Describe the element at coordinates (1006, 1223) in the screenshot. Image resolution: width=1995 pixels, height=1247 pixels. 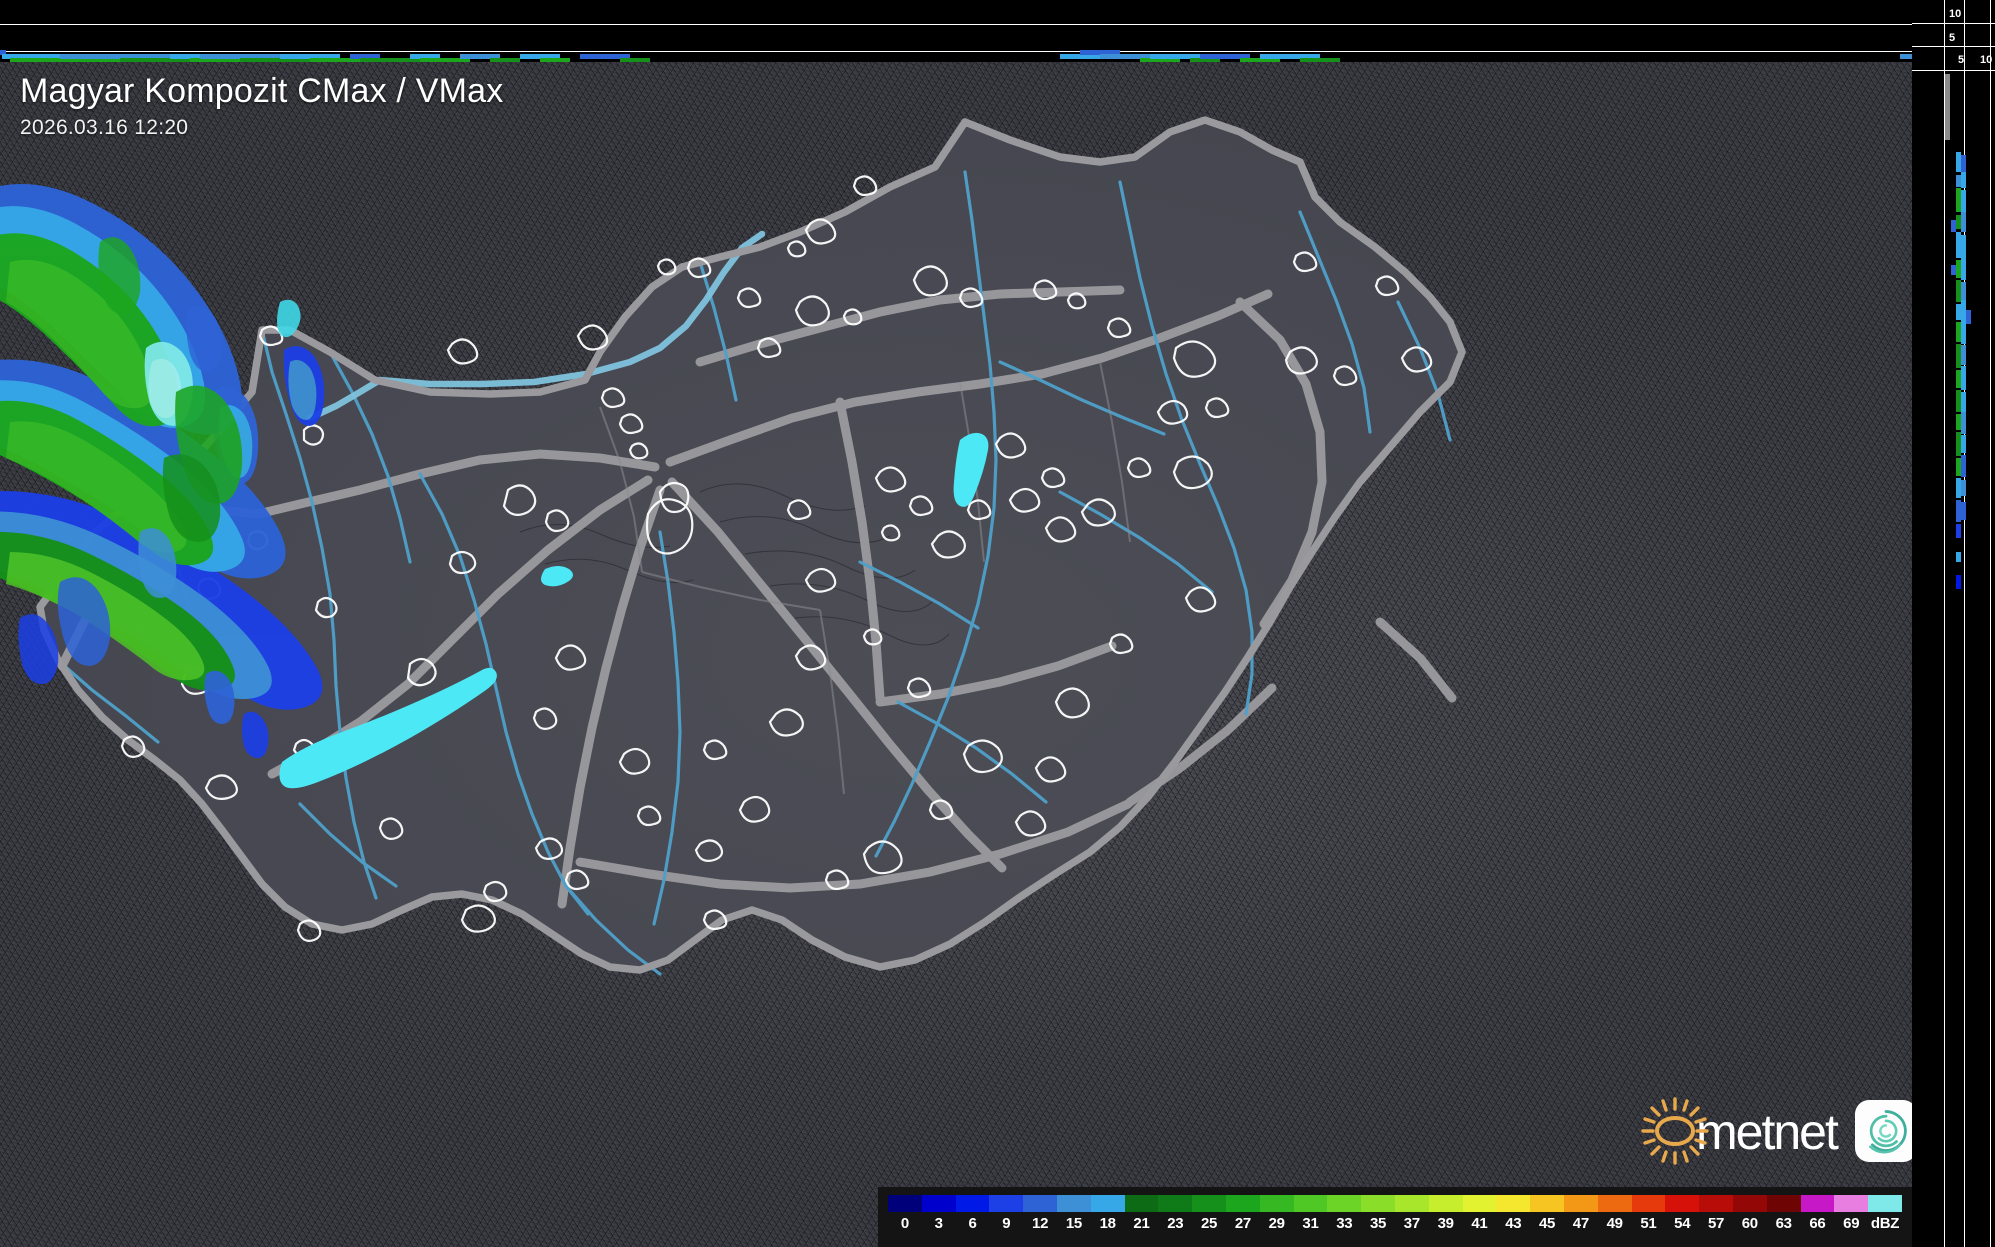
I see `legend-tick-9: 9` at that location.